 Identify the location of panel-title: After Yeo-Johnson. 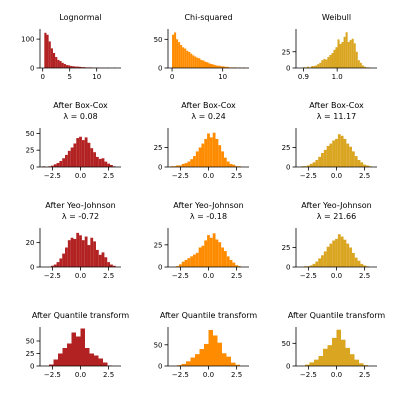
(336, 205).